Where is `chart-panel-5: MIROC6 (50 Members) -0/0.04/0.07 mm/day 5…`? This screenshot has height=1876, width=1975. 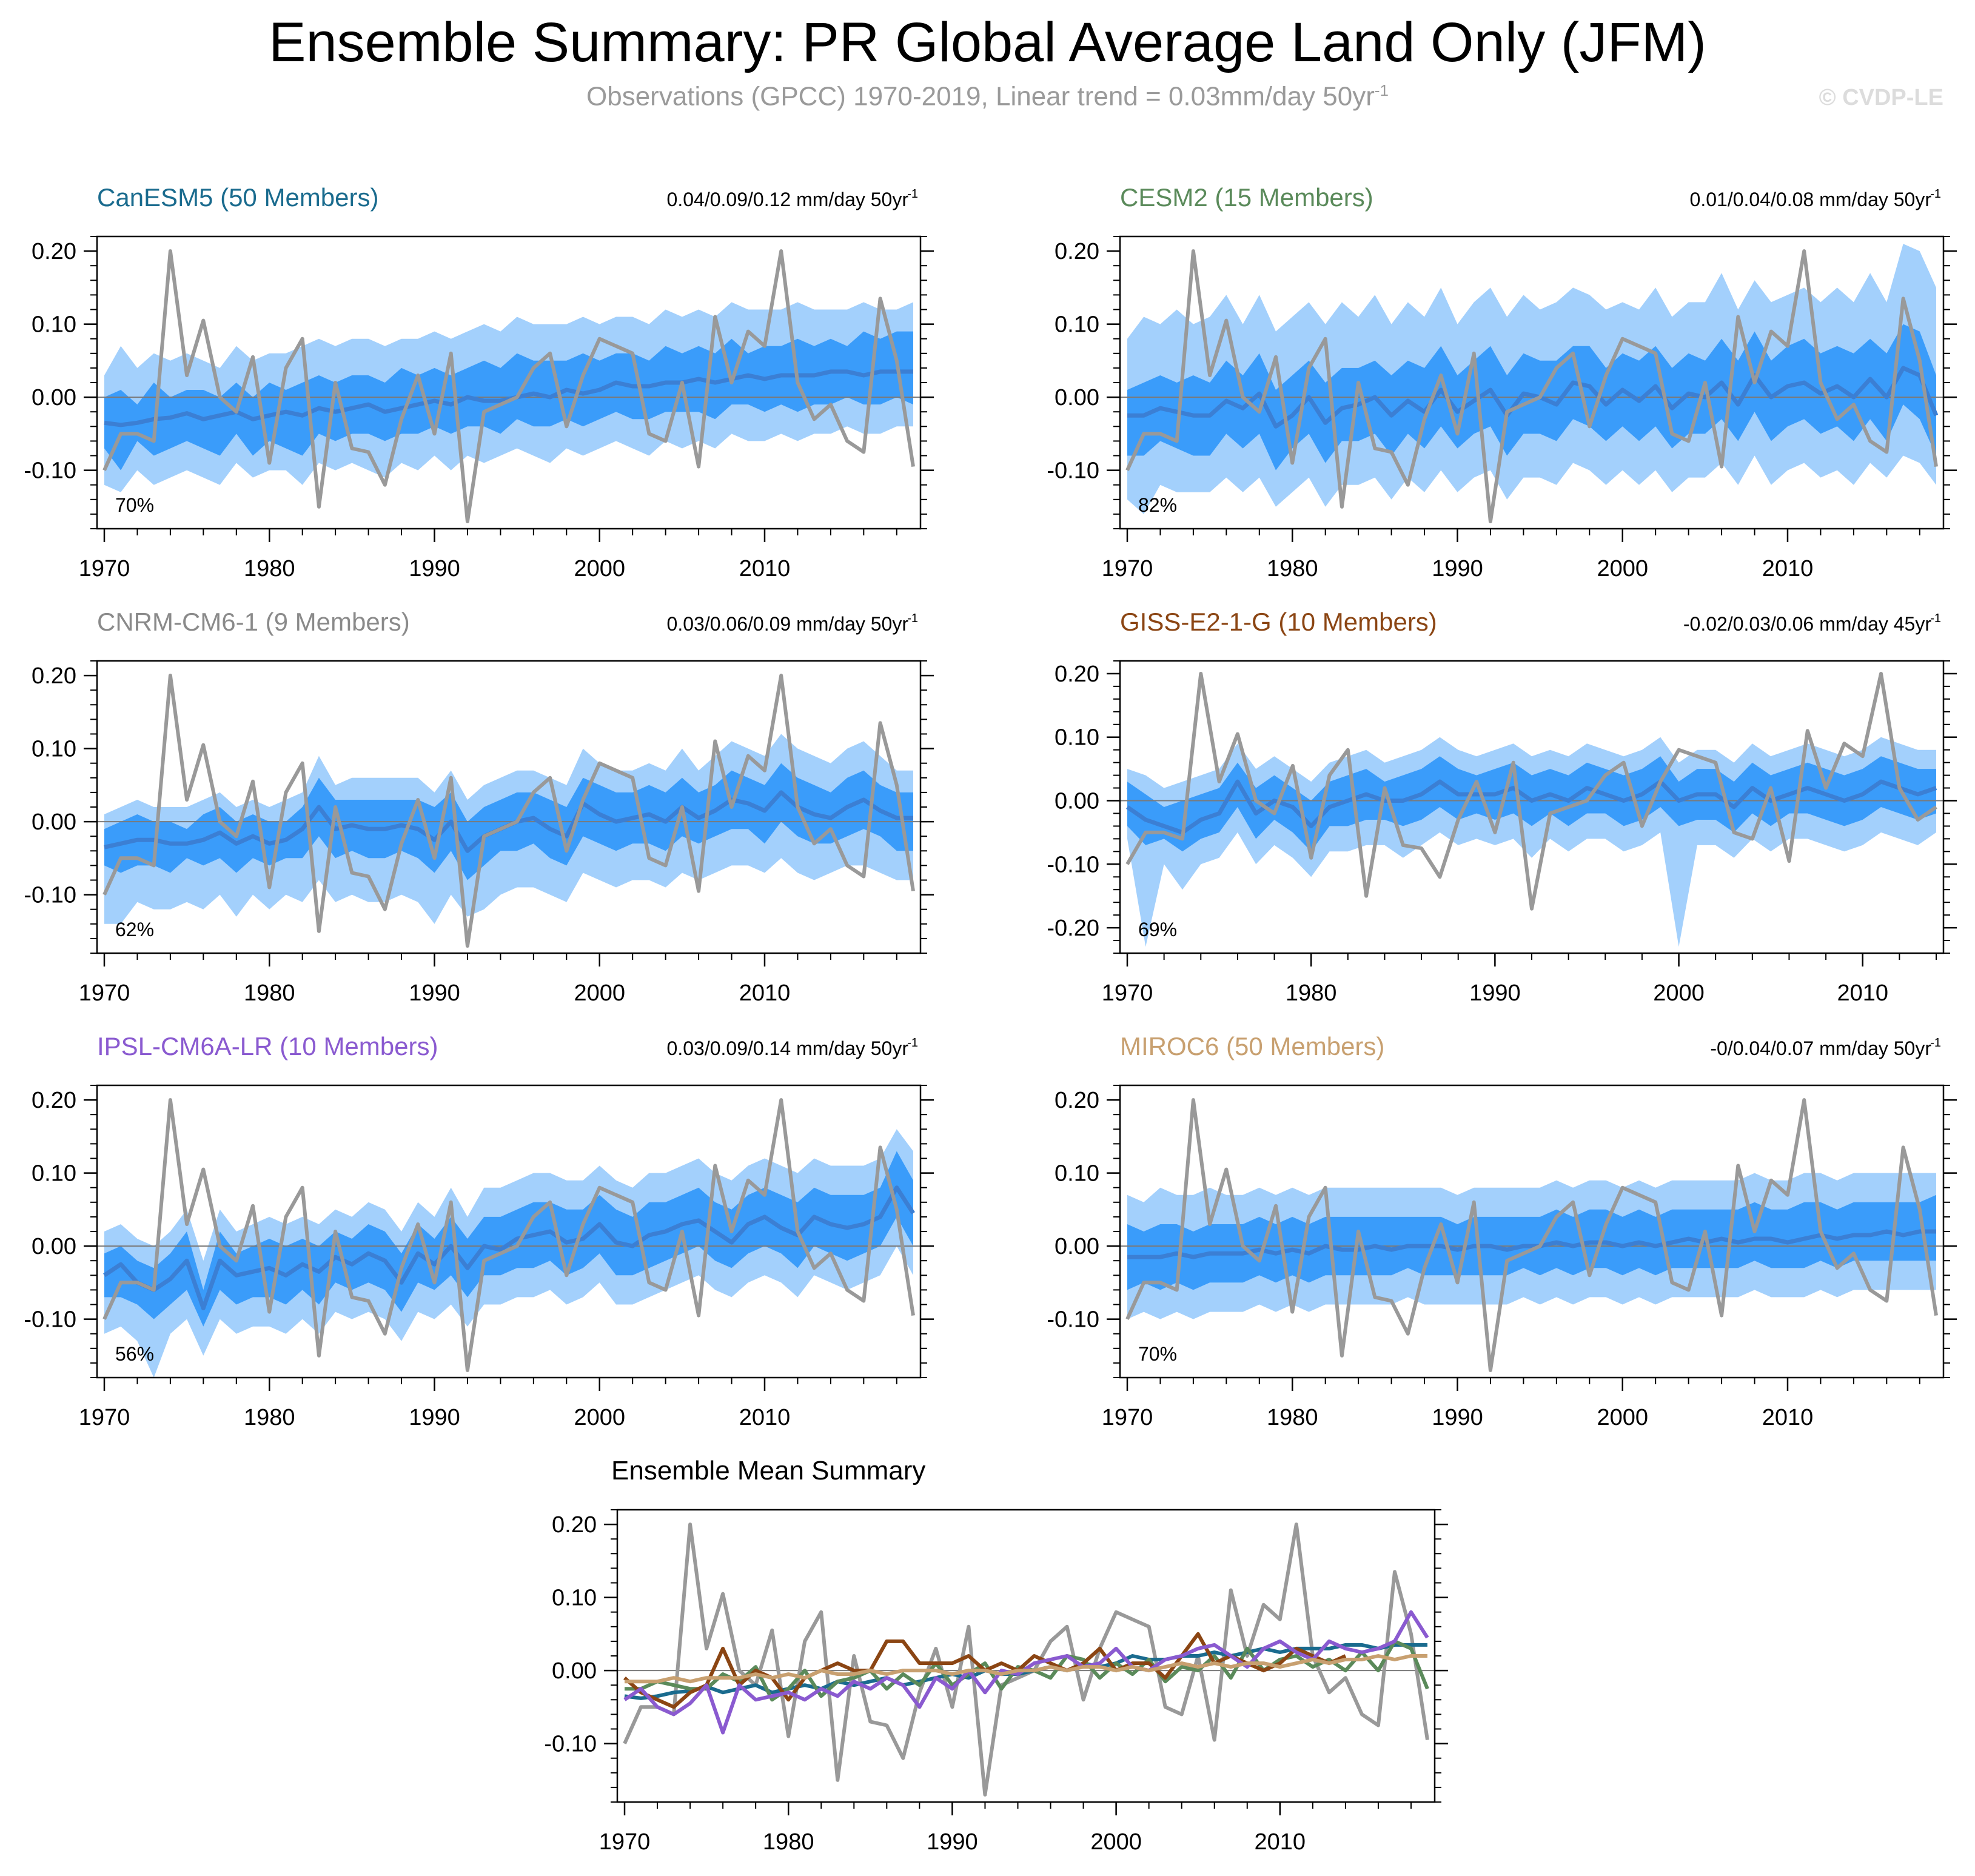
chart-panel-5: MIROC6 (50 Members) -0/0.04/0.07 mm/day 5… is located at coordinates (1502, 1231).